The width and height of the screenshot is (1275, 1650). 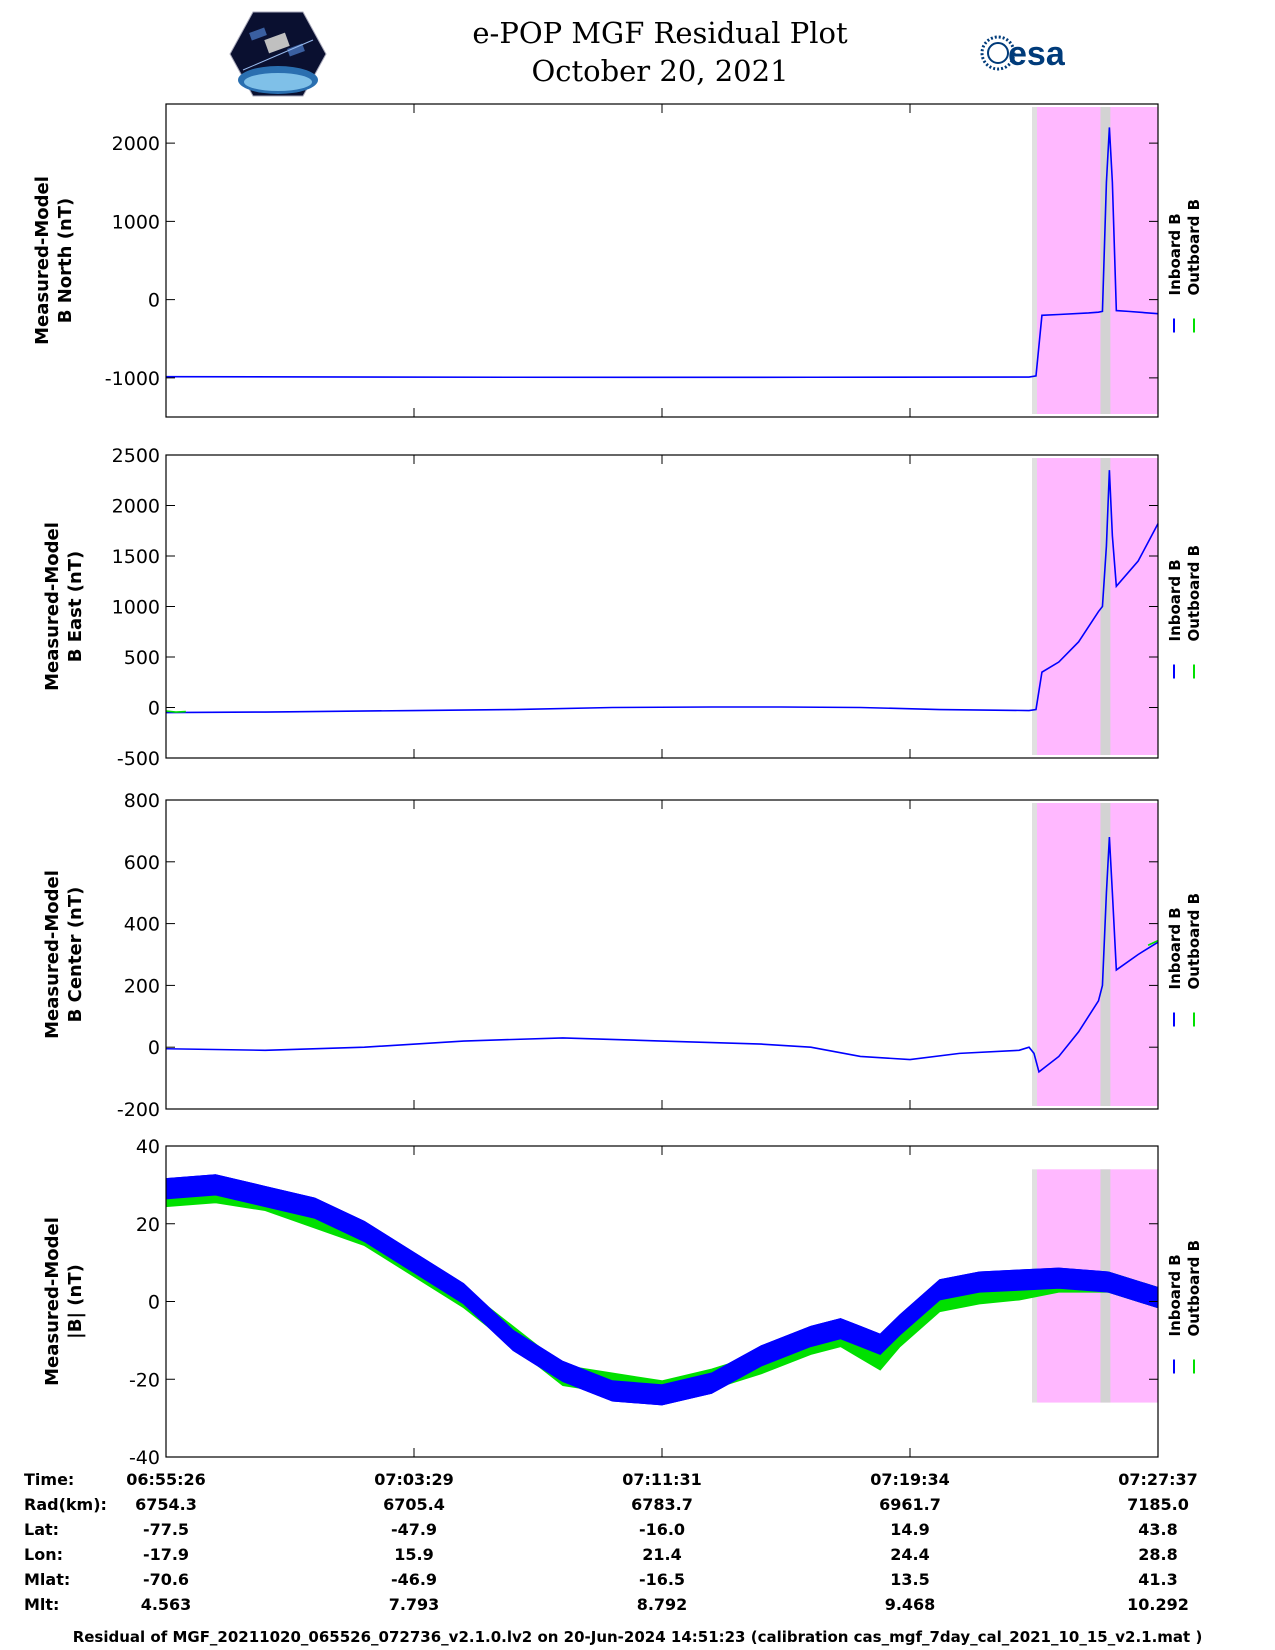 I want to click on page-subtitle: October 20, 2021, so click(x=660, y=71).